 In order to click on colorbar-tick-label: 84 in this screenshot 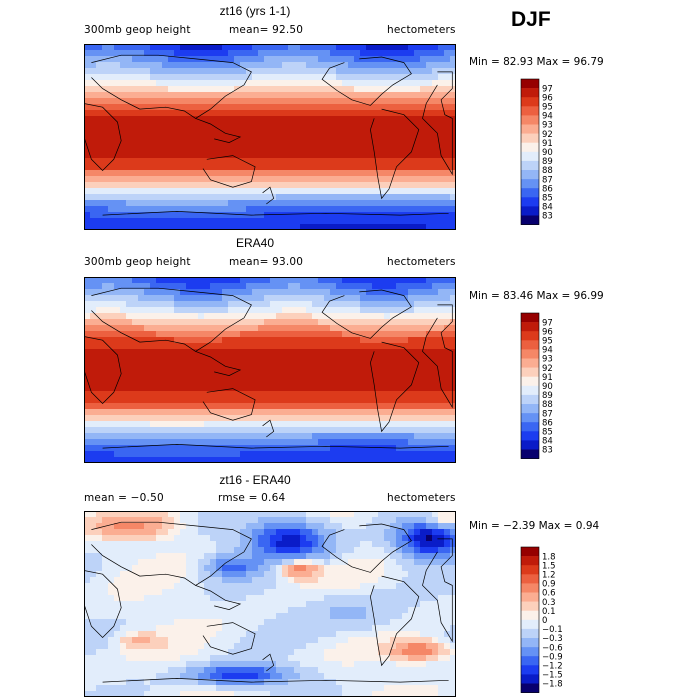, I will do `click(547, 208)`.